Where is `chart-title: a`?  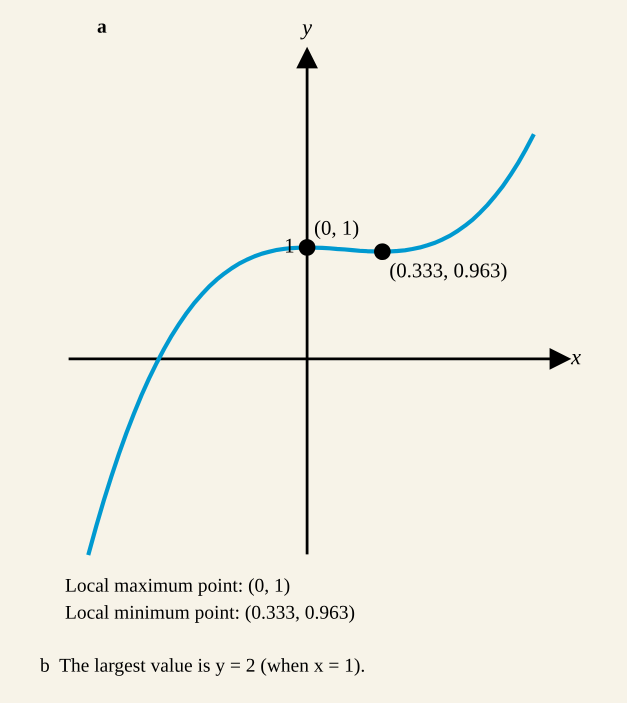 chart-title: a is located at coordinates (102, 28).